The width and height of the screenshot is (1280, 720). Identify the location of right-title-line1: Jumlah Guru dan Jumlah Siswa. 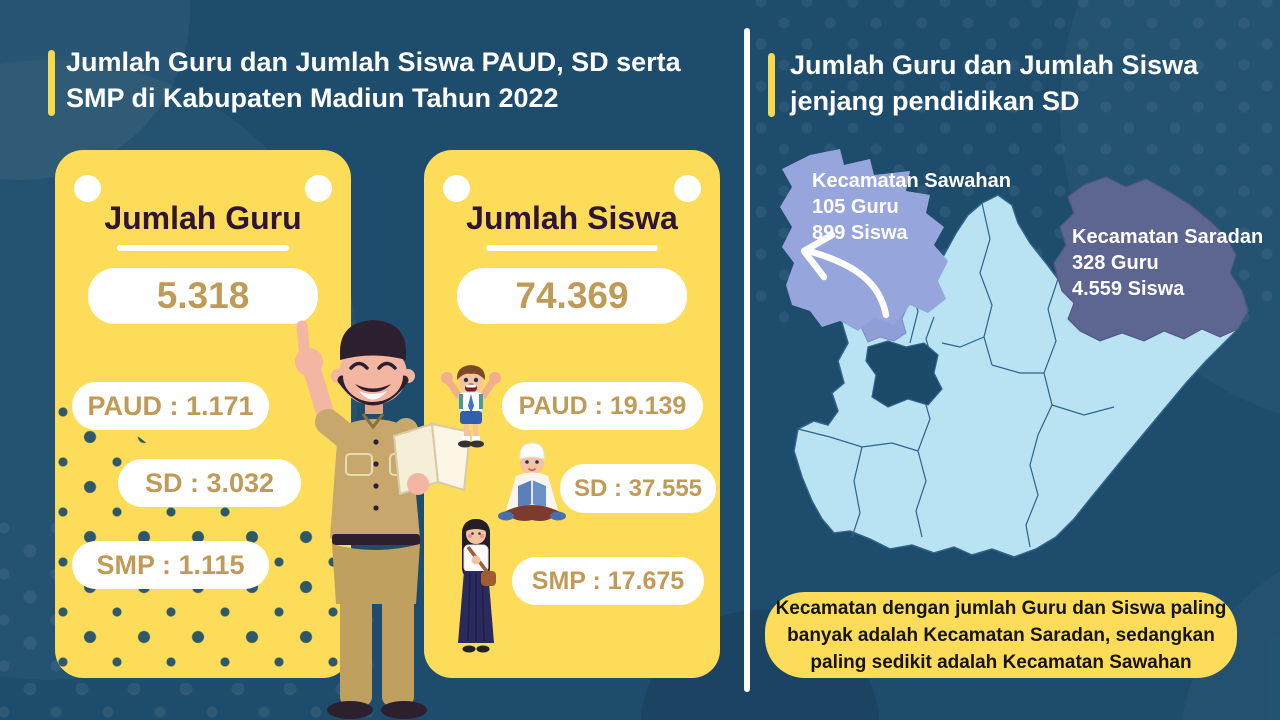
(994, 65).